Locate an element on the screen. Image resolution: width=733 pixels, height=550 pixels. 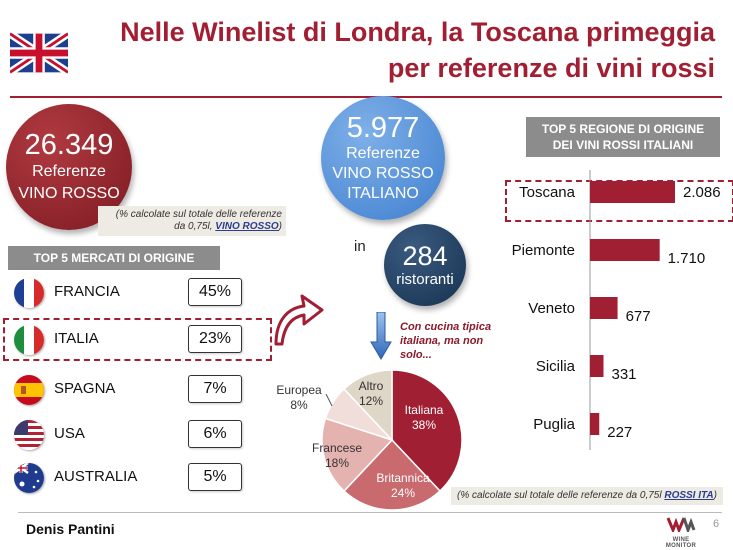
footer-divider is located at coordinates (370, 512).